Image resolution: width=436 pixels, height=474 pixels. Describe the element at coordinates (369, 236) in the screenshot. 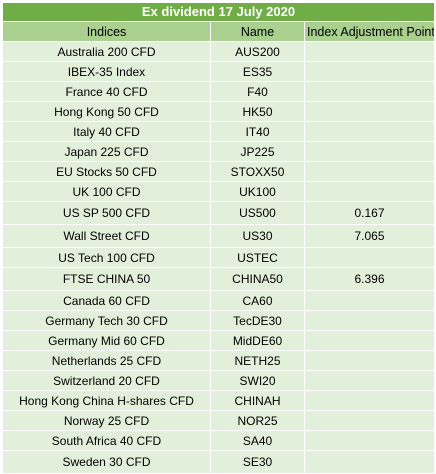

I see `cell-adjustment-points: 7.065` at that location.